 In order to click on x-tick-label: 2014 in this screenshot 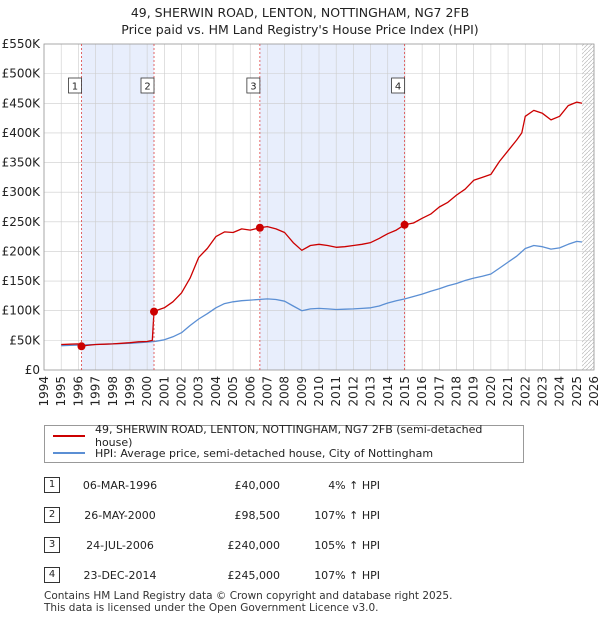, I will do `click(388, 391)`.